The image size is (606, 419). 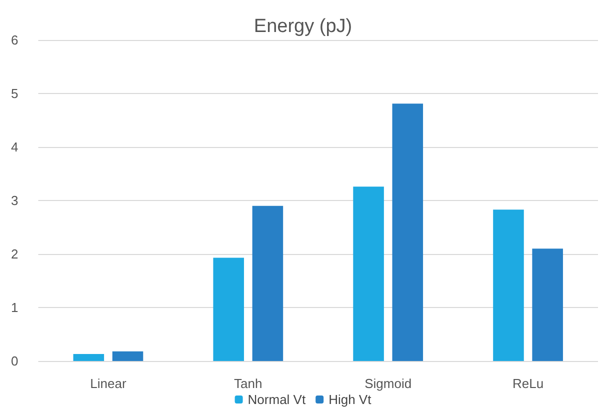 I want to click on y-tick-label: 5, so click(x=14, y=93).